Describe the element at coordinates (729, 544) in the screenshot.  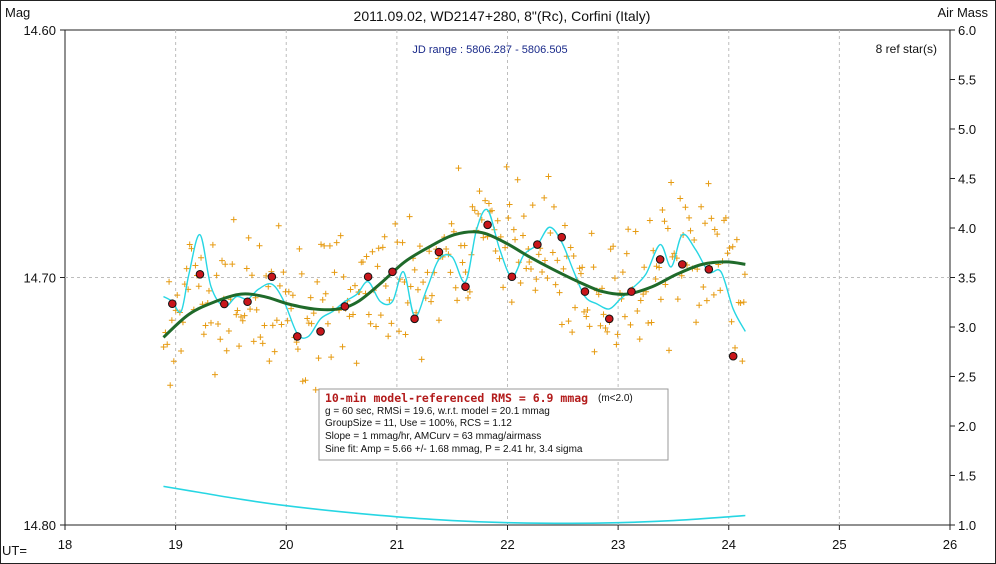
I see `x-tick-label: 24` at that location.